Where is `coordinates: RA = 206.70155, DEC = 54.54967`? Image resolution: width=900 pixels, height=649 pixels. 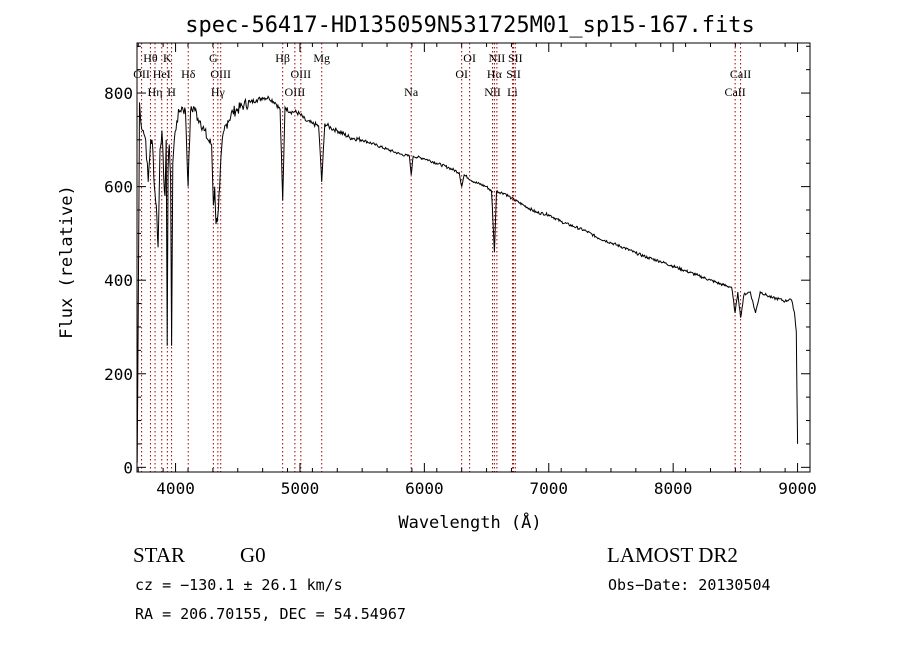 coordinates: RA = 206.70155, DEC = 54.54967 is located at coordinates (270, 614).